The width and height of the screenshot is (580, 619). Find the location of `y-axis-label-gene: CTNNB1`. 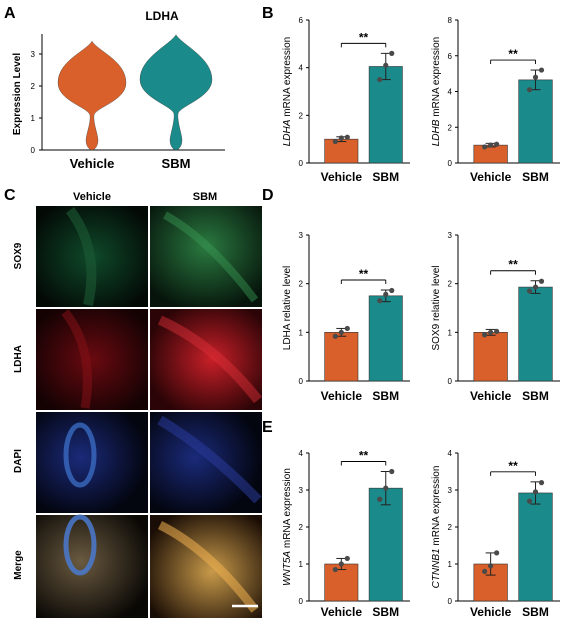

y-axis-label-gene: CTNNB1 is located at coordinates (436, 568).